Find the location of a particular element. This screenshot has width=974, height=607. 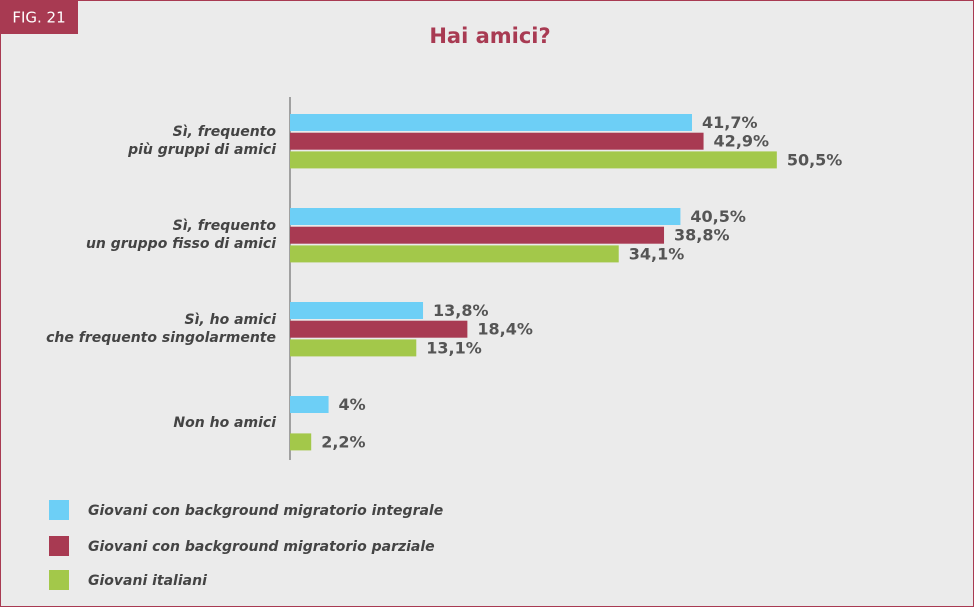

fig-badge is located at coordinates (39, 17).